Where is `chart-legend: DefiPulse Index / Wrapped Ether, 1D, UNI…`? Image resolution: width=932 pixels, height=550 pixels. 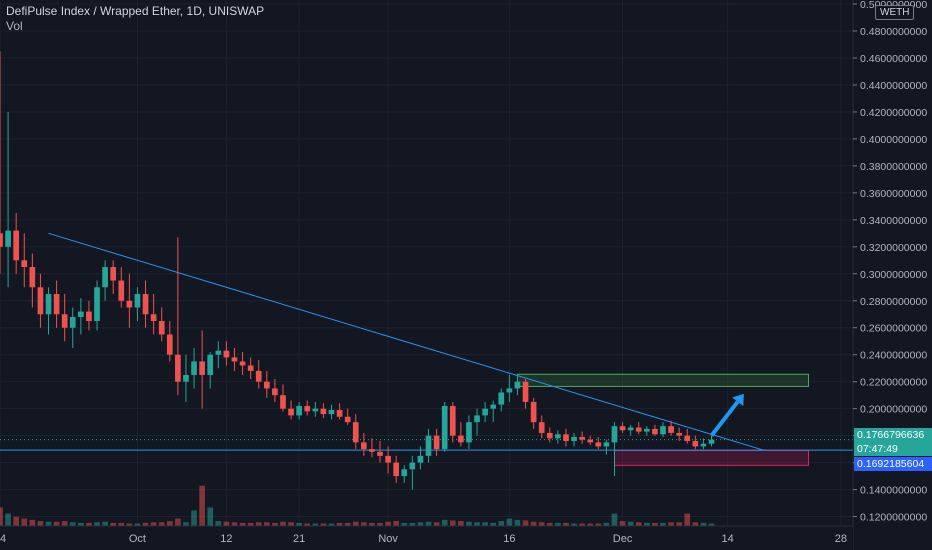
chart-legend: DefiPulse Index / Wrapped Ether, 1D, UNI… is located at coordinates (135, 19).